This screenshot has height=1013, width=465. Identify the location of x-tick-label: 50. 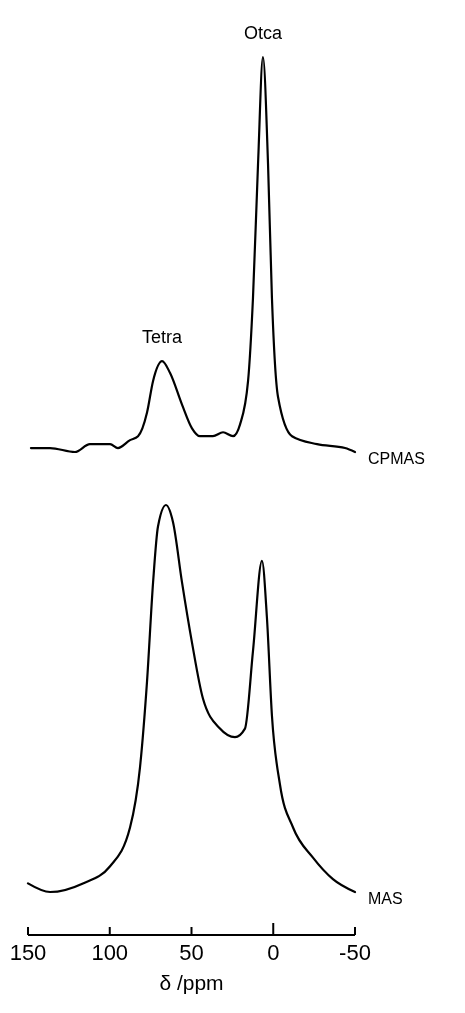
(191, 952).